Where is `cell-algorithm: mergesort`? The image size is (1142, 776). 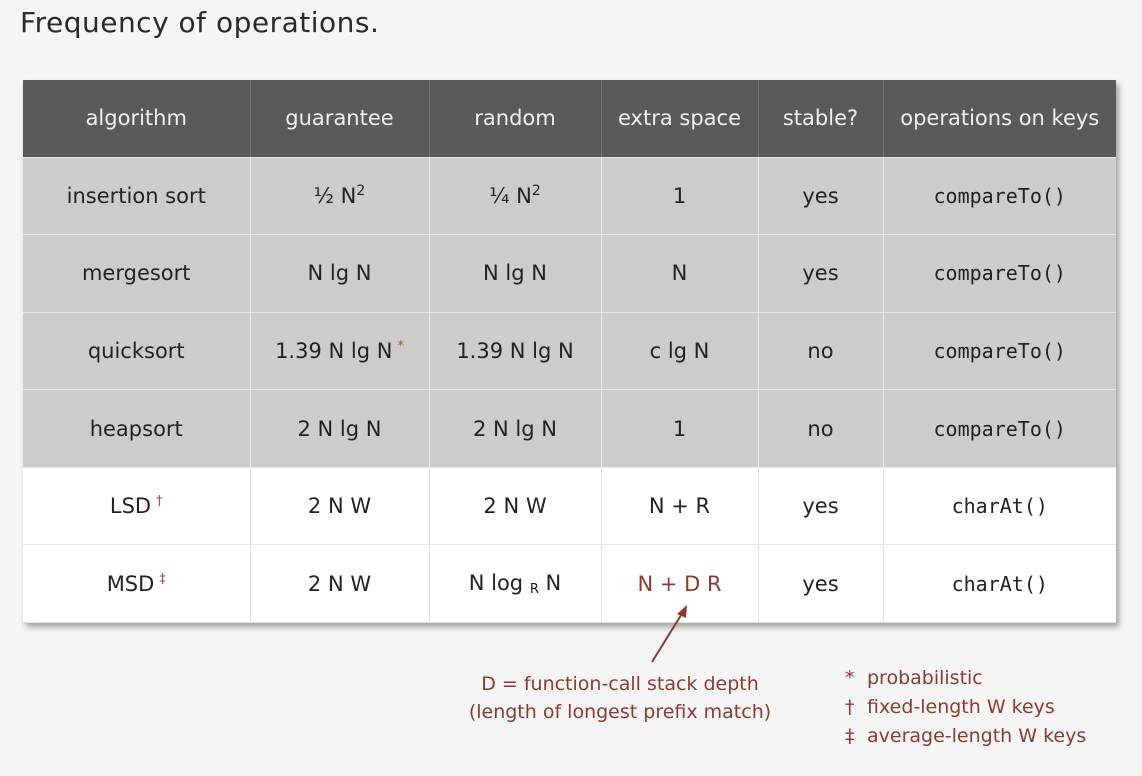
cell-algorithm: mergesort is located at coordinates (137, 273).